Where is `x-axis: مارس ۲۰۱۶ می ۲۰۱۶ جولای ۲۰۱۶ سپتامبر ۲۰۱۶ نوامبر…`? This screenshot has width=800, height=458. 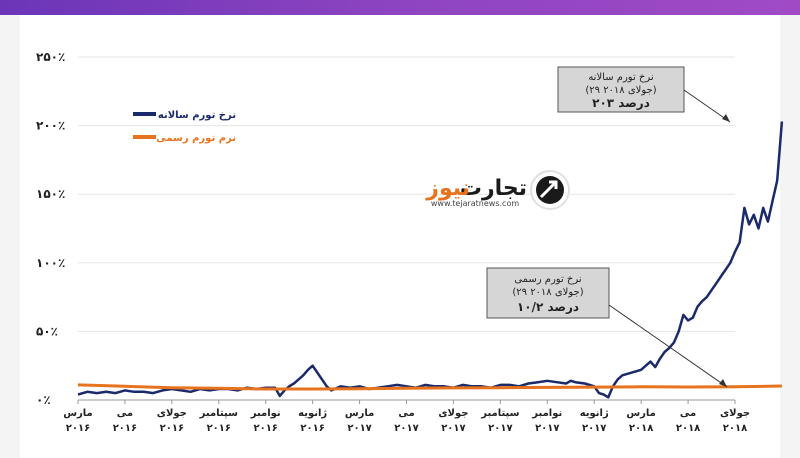 x-axis: مارس ۲۰۱۶ می ۲۰۱۶ جولای ۲۰۱۶ سپتامبر ۲۰۱۶ نوامبر… is located at coordinates (406, 417).